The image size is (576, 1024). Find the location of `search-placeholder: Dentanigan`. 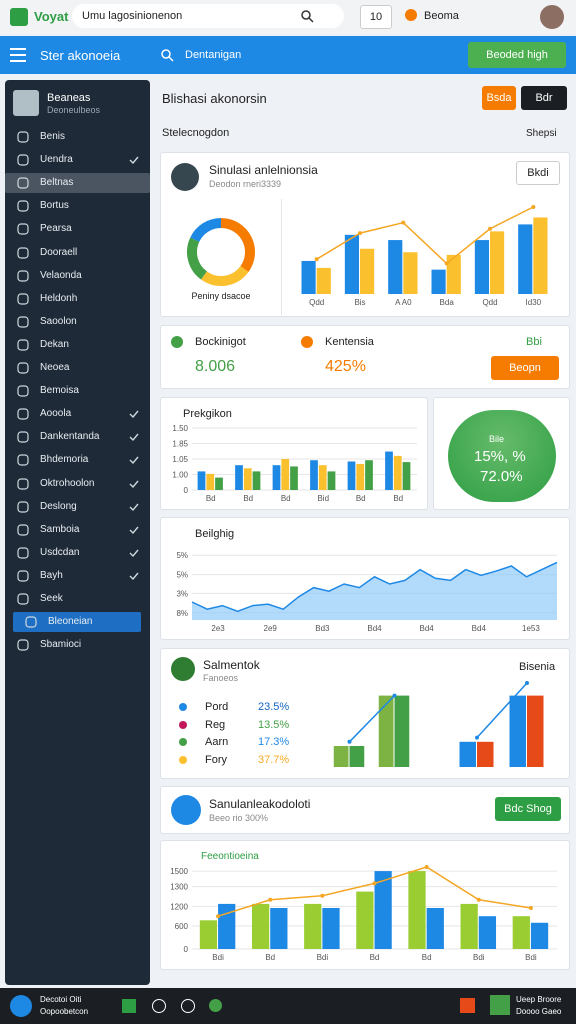

search-placeholder: Dentanigan is located at coordinates (213, 55).